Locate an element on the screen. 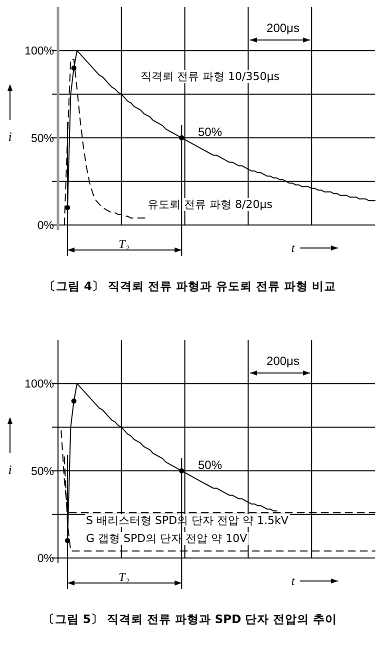  series-label: 유도뢰 전류 파형 8/20μs is located at coordinates (210, 204).